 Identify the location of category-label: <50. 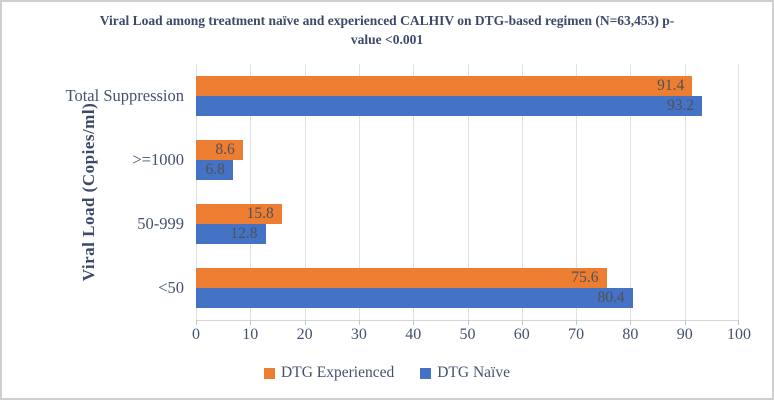
(171, 287).